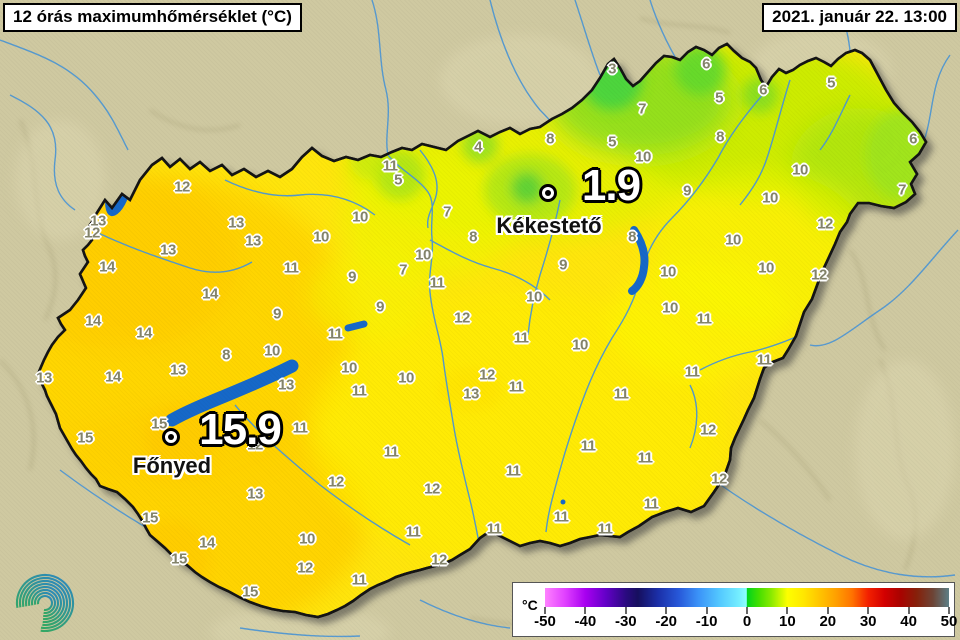 The image size is (960, 640). I want to click on station-value: 1.9, so click(611, 185).